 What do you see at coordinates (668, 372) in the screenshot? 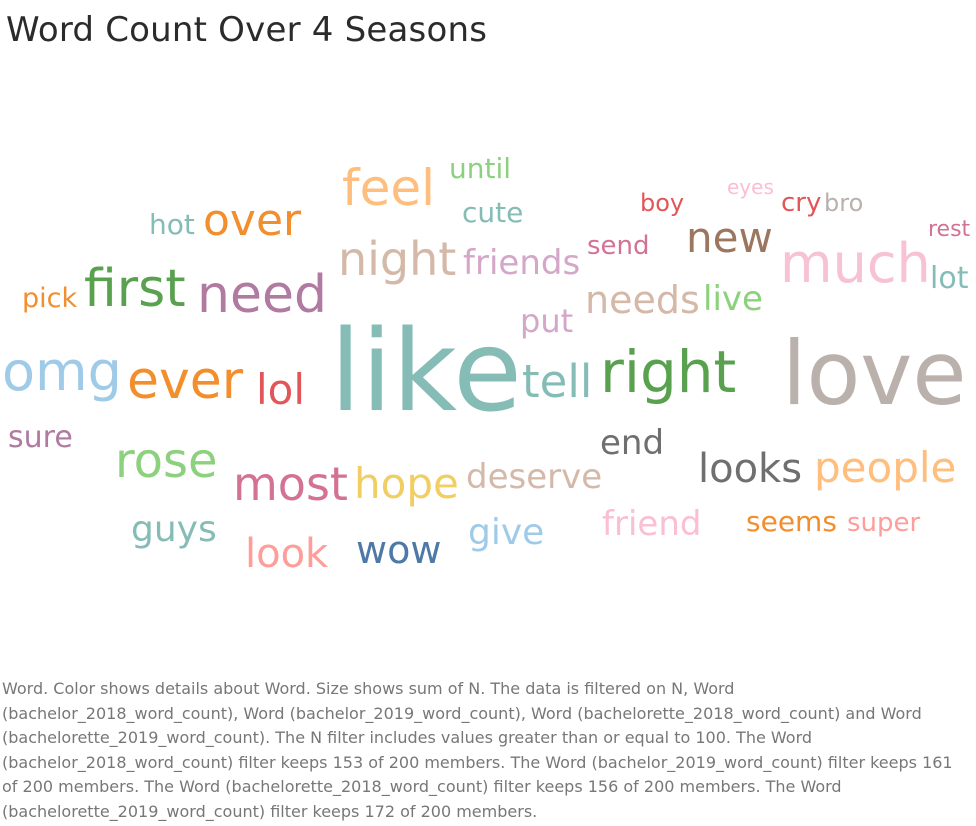
I see `word-right: right` at bounding box center [668, 372].